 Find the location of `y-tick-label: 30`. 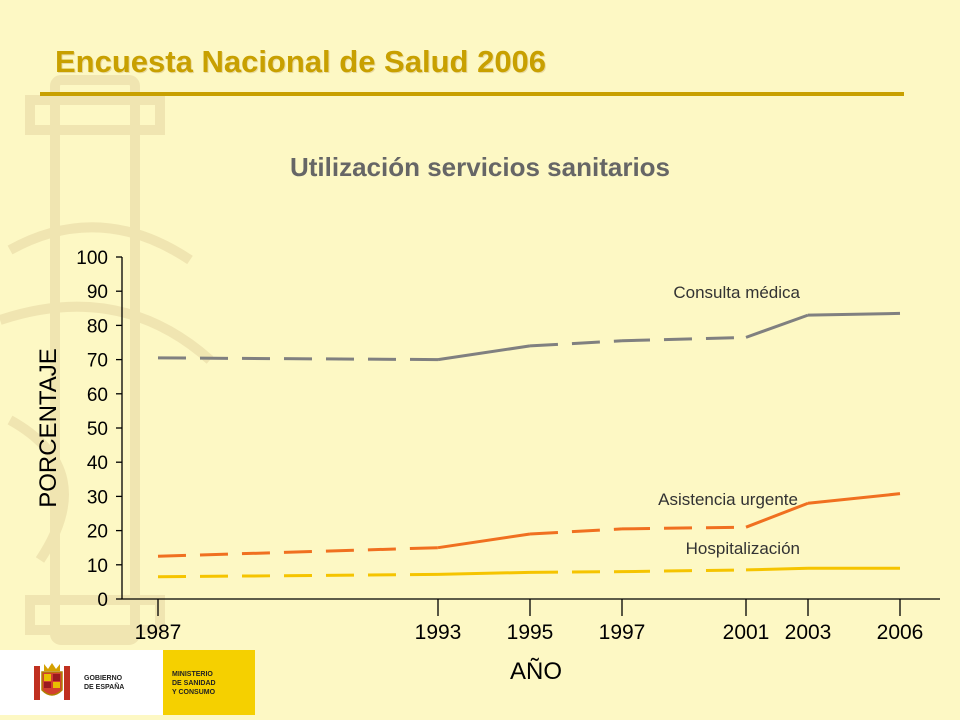

y-tick-label: 30 is located at coordinates (97, 497).